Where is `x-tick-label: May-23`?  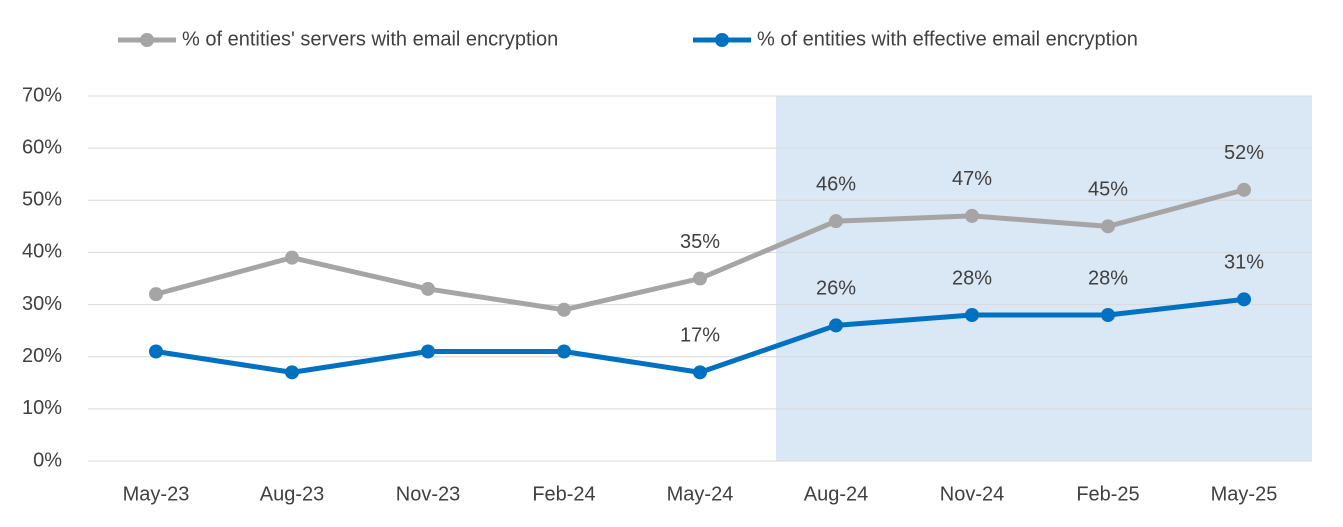 x-tick-label: May-23 is located at coordinates (156, 494).